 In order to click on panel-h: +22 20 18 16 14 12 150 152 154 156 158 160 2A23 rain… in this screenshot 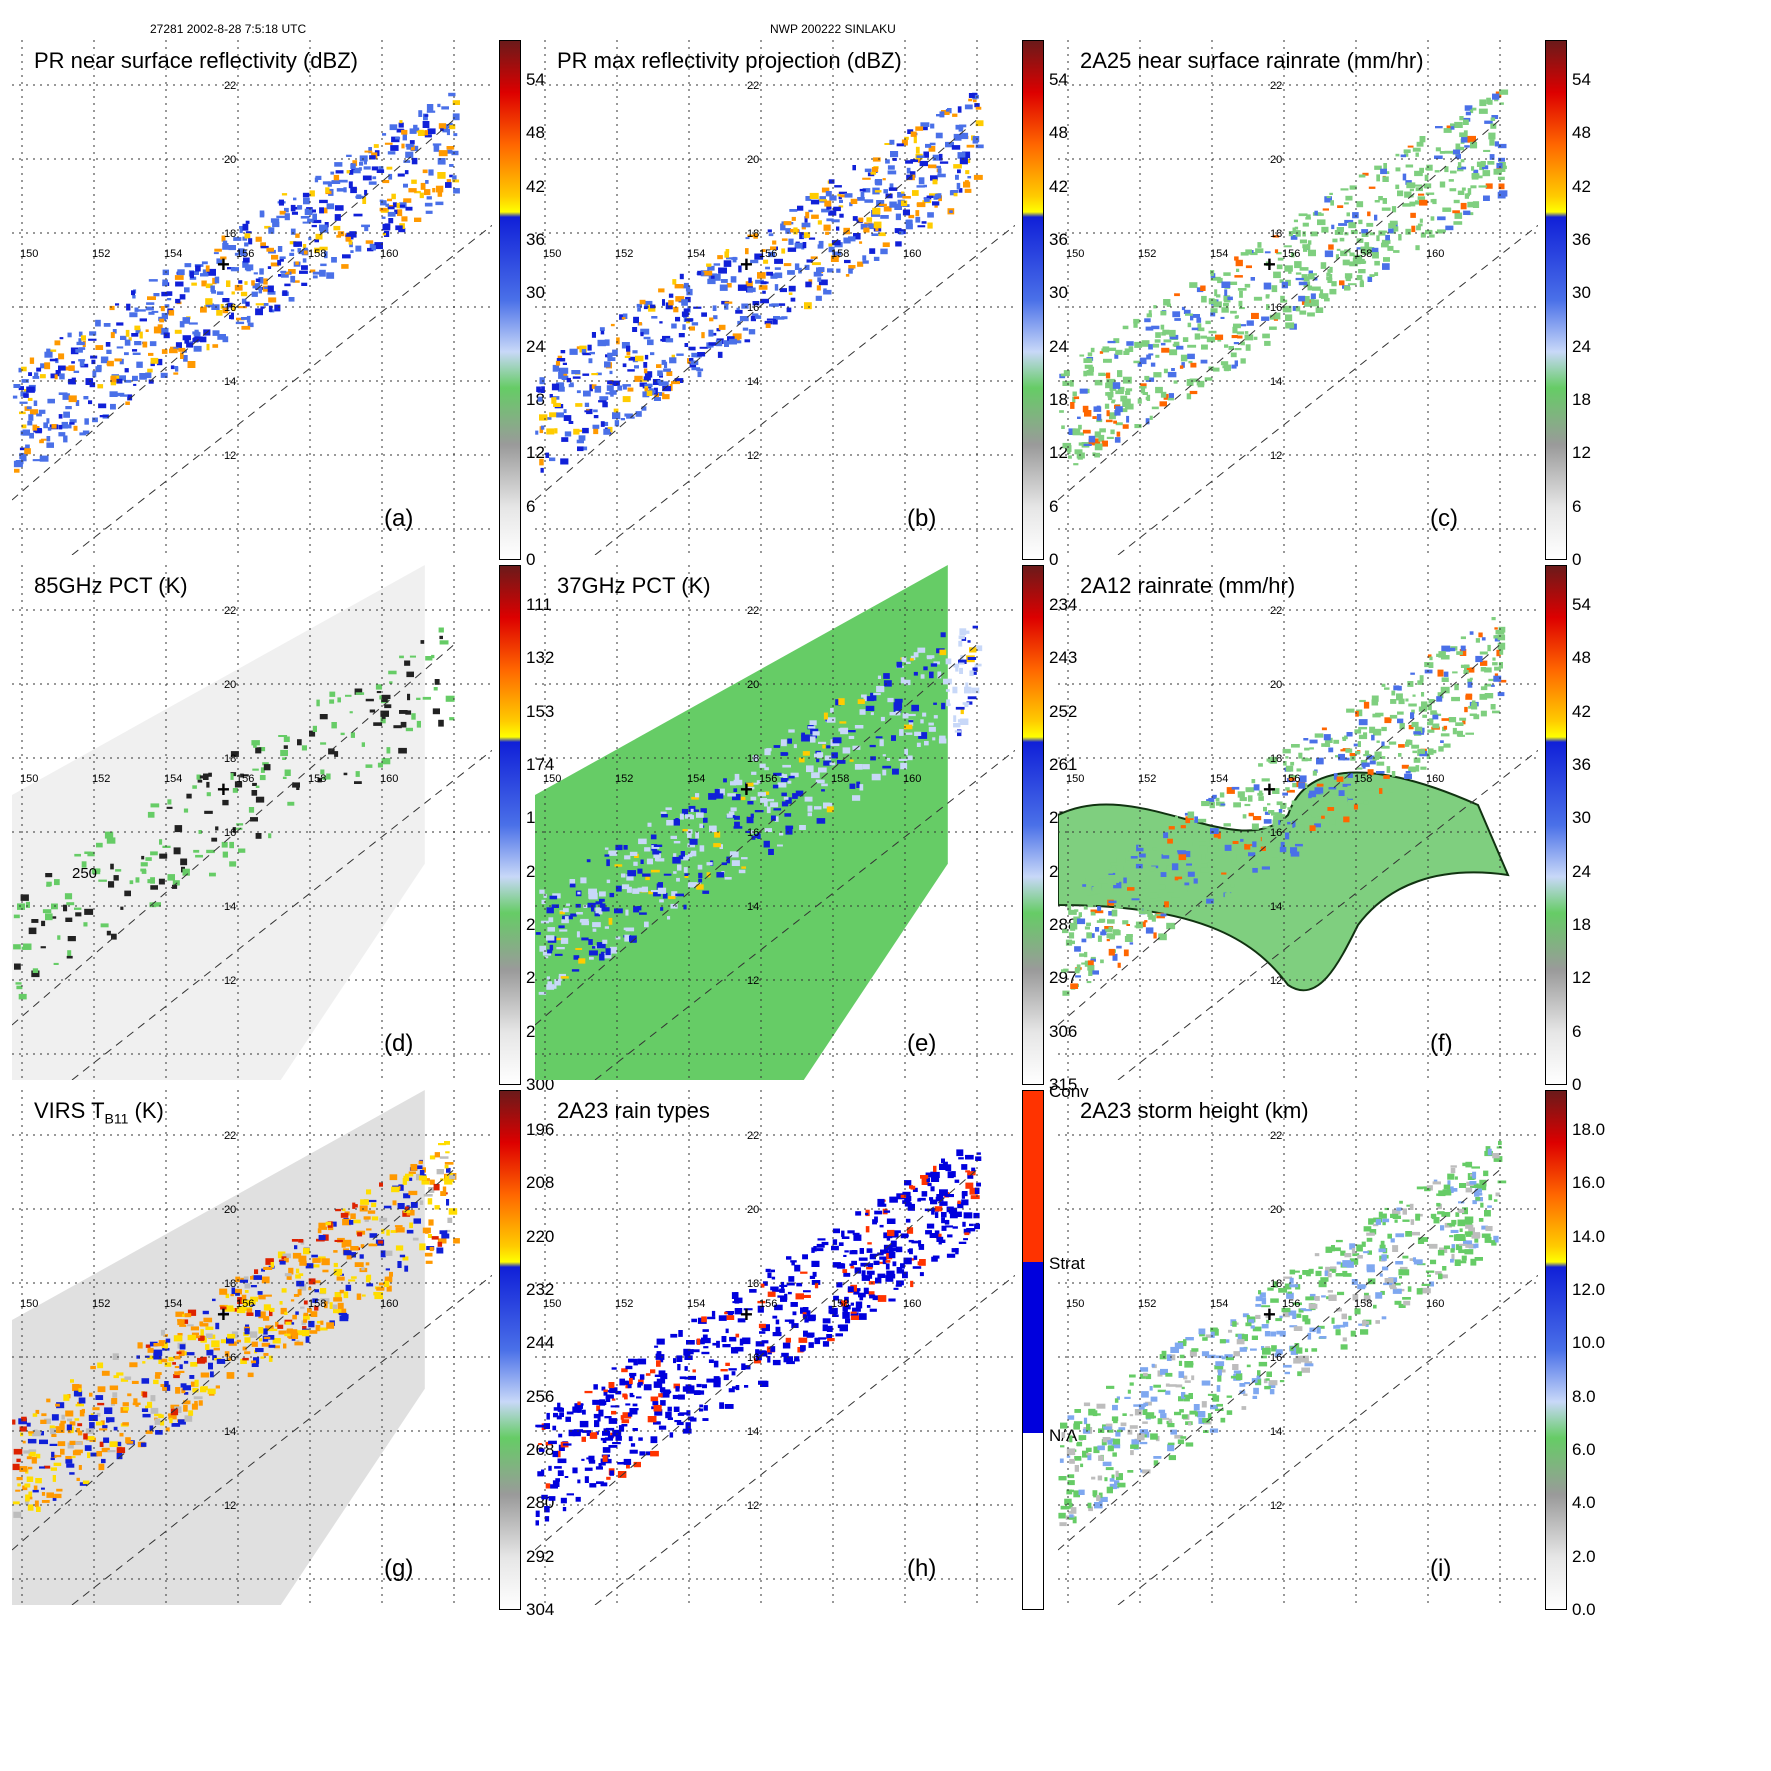, I will do `click(808, 1330)`.